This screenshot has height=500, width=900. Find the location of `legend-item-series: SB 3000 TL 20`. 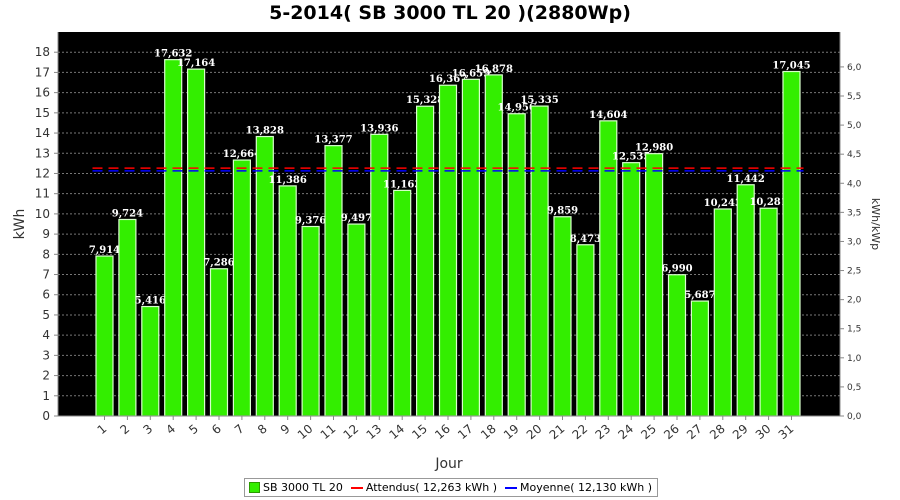

legend-item-series: SB 3000 TL 20 is located at coordinates (296, 487).